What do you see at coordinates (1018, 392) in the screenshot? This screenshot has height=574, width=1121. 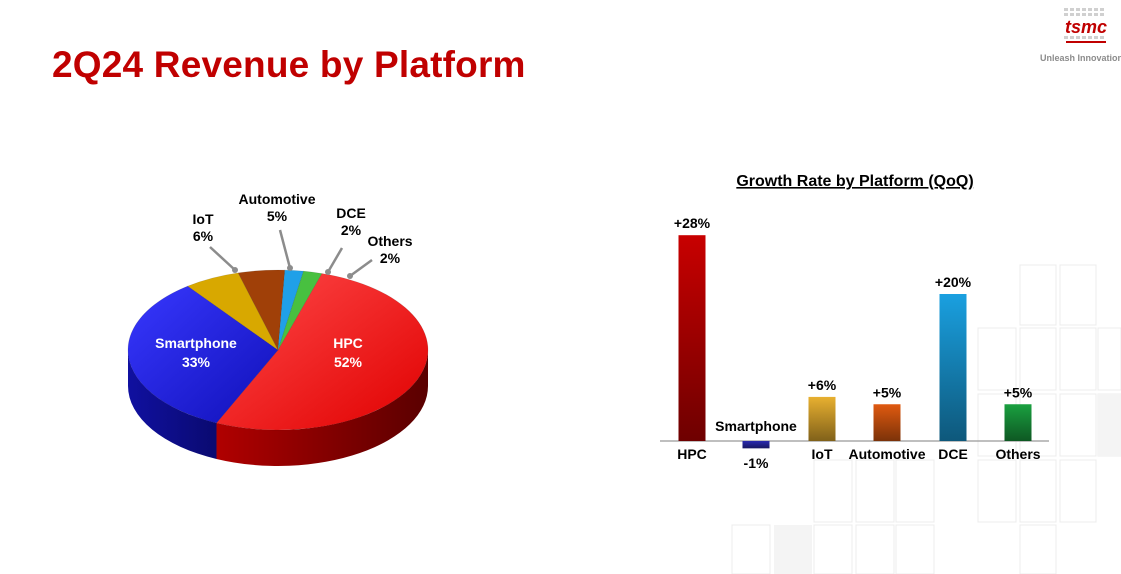 I see `bar-value-others: +5%` at bounding box center [1018, 392].